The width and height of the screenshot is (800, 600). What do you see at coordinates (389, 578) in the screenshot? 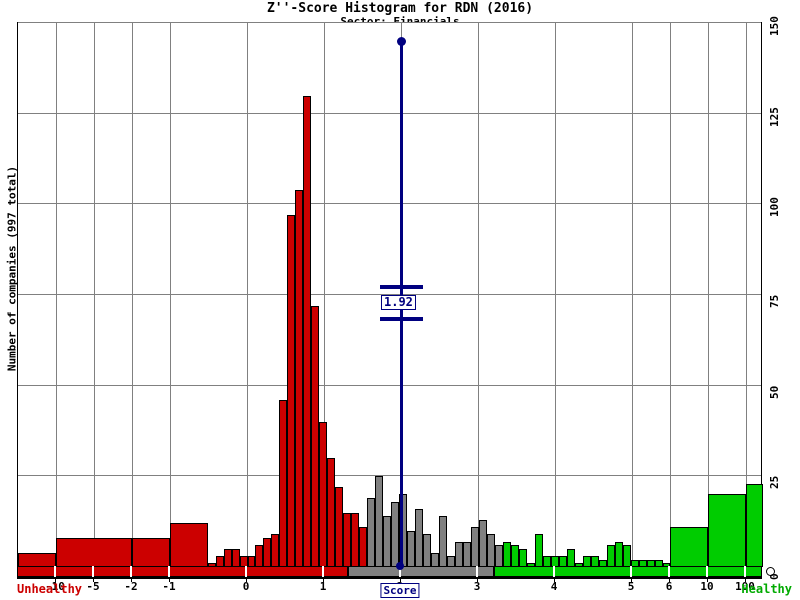
I see `x-axis-baseline` at bounding box center [389, 578].